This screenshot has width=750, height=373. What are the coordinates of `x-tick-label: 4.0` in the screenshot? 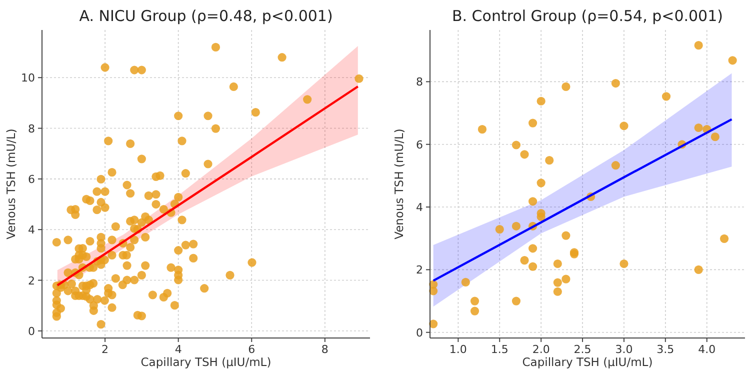 It's located at (707, 349).